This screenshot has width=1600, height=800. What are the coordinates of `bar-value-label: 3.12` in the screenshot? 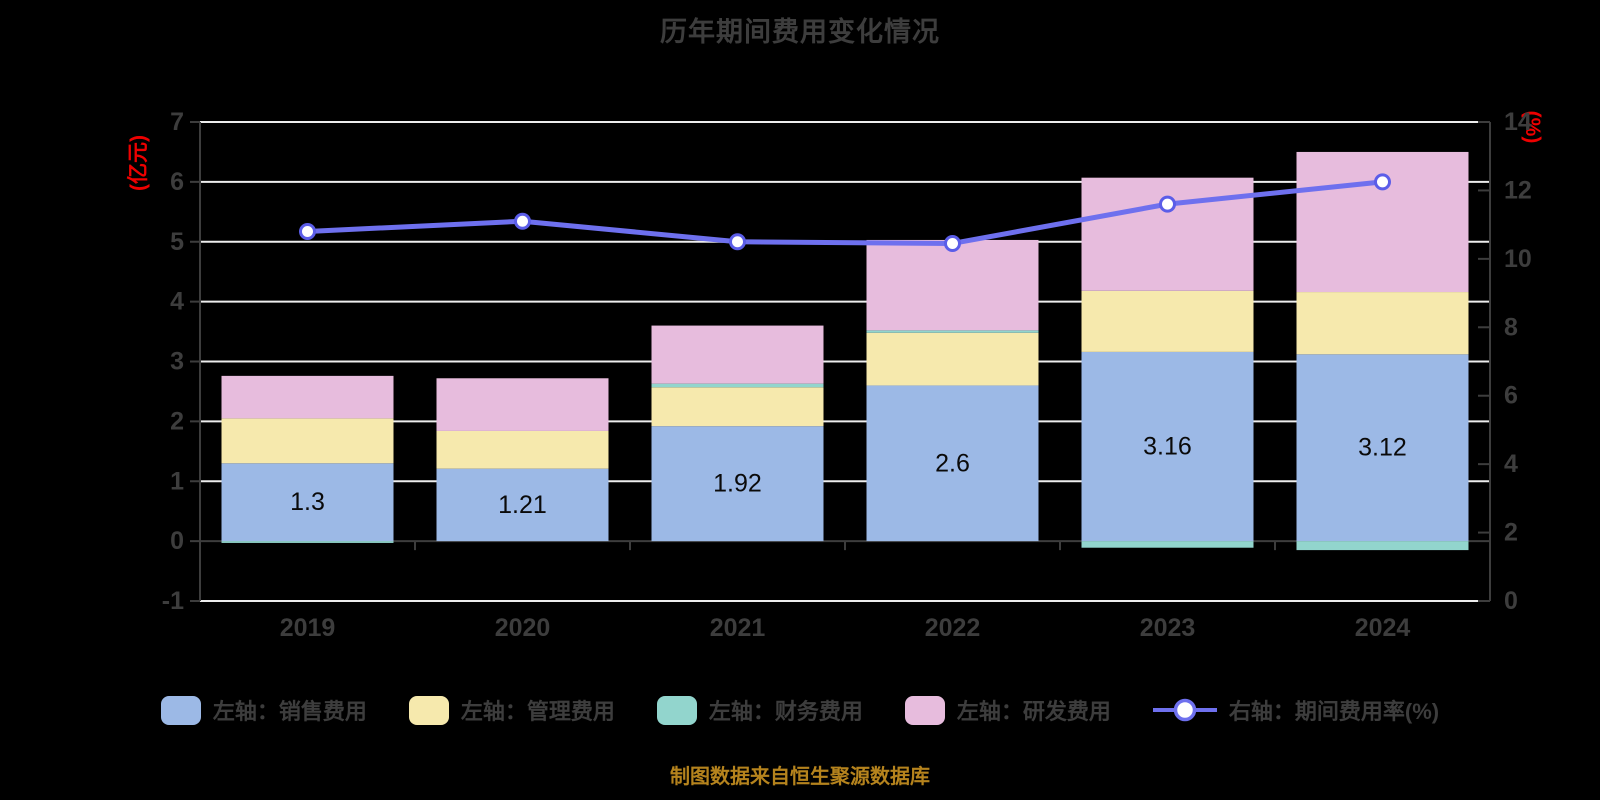 It's located at (1382, 448).